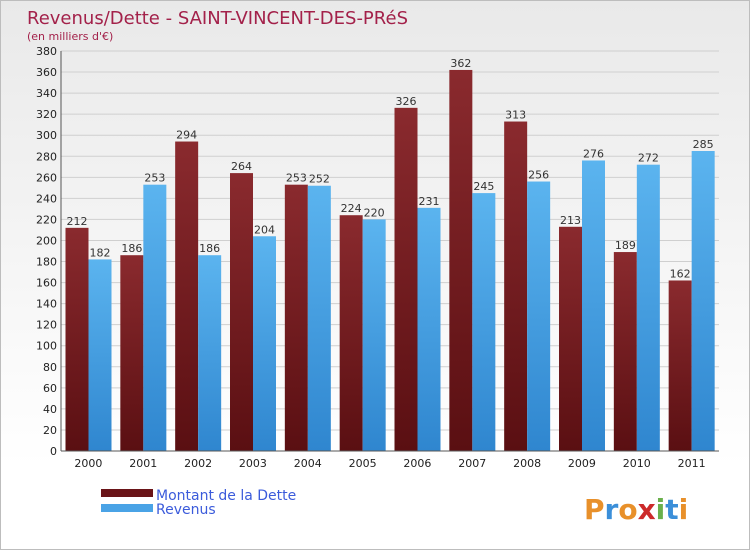 The image size is (750, 550). I want to click on legend-swatch-debt, so click(127, 493).